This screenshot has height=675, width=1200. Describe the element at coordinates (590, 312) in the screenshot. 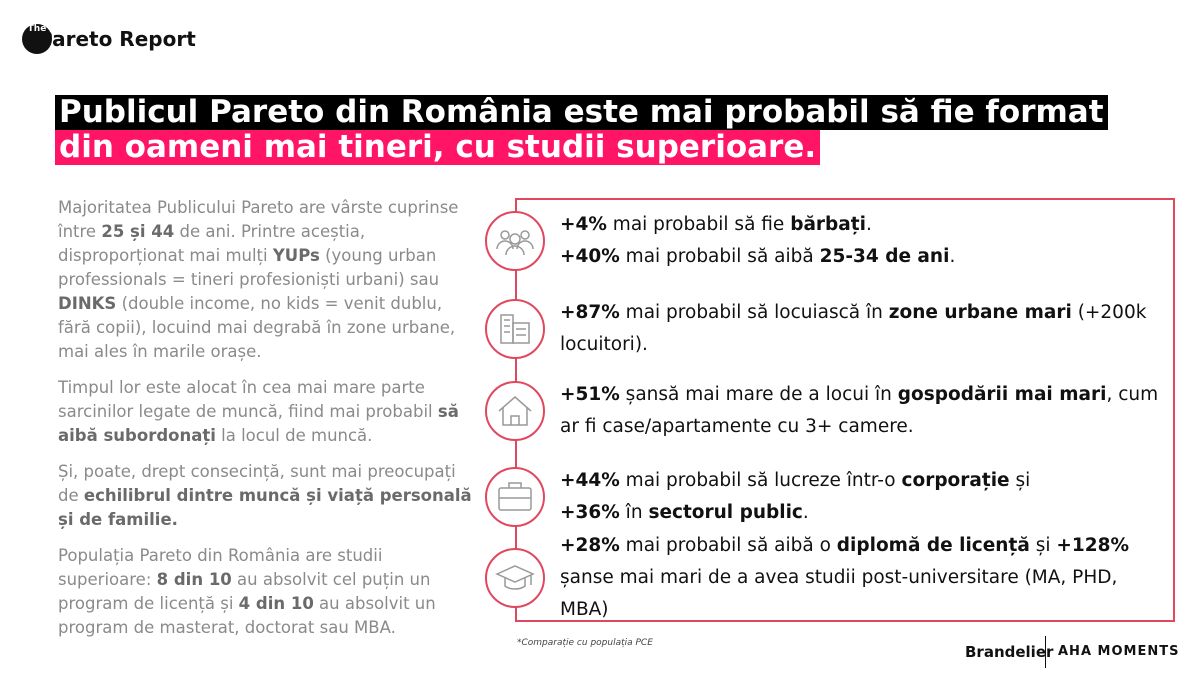

I see `bold-text: +87%` at that location.